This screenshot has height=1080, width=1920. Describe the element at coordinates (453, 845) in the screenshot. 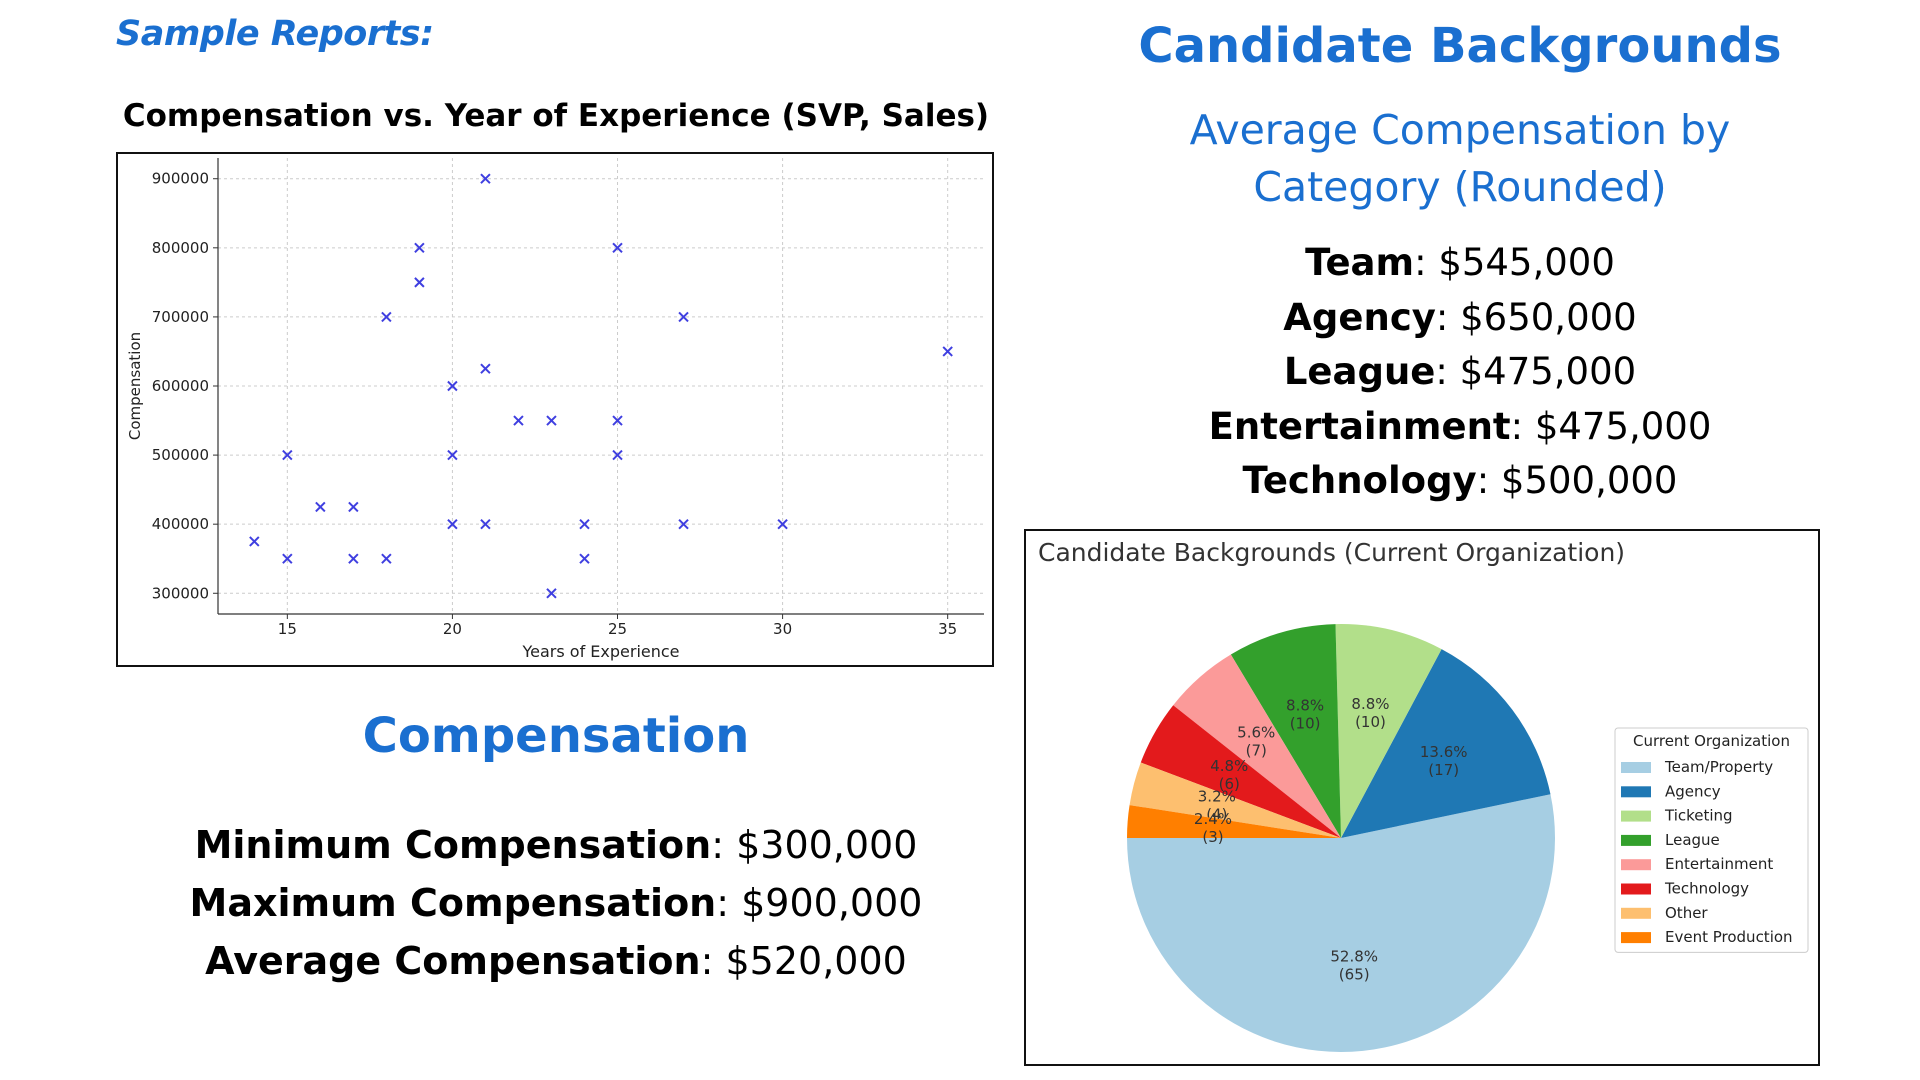

I see `stat-label: Minimum Compensation` at that location.